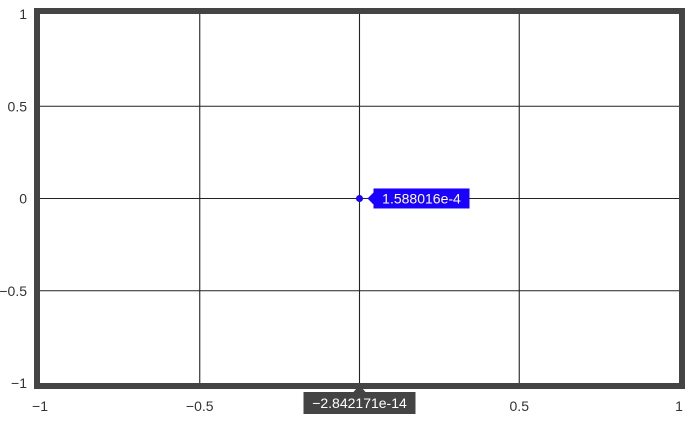 Image resolution: width=693 pixels, height=436 pixels. What do you see at coordinates (23, 14) in the screenshot?
I see `y-tick-label: 1` at bounding box center [23, 14].